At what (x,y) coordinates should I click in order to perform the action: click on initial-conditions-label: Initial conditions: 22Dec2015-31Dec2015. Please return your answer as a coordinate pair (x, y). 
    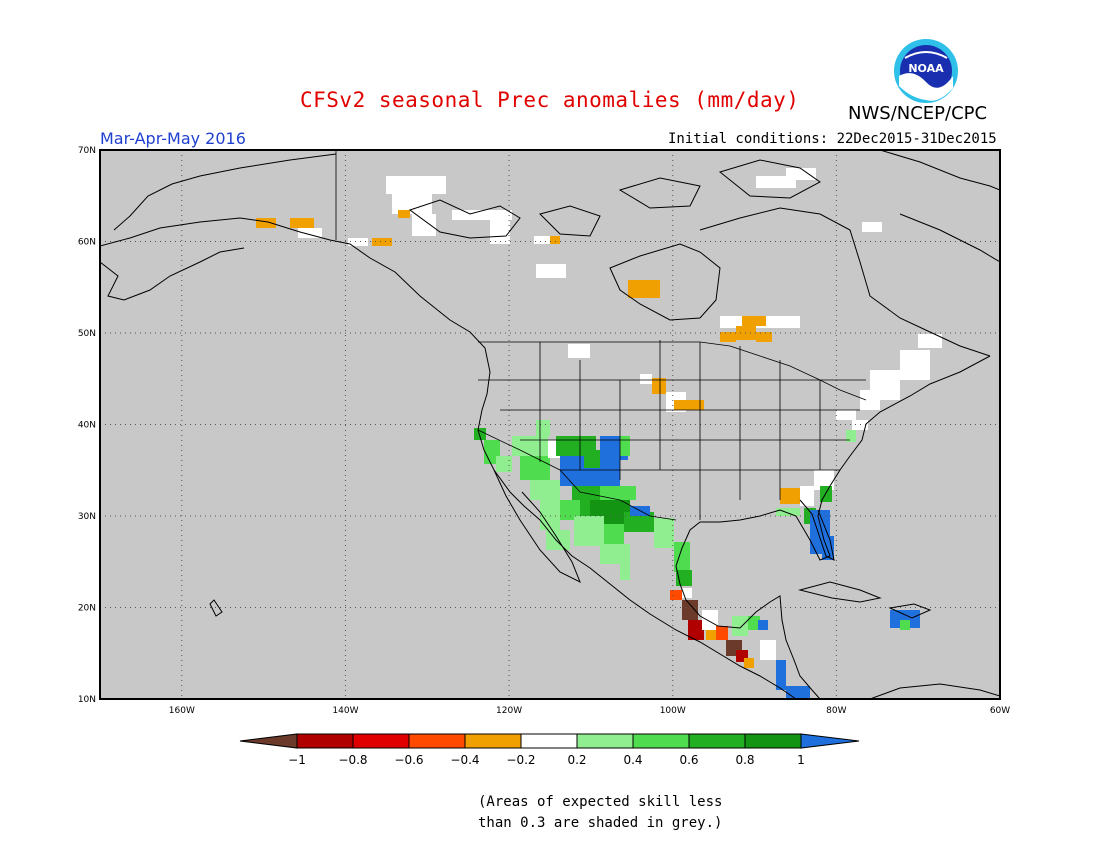
    Looking at the image, I should click on (832, 139).